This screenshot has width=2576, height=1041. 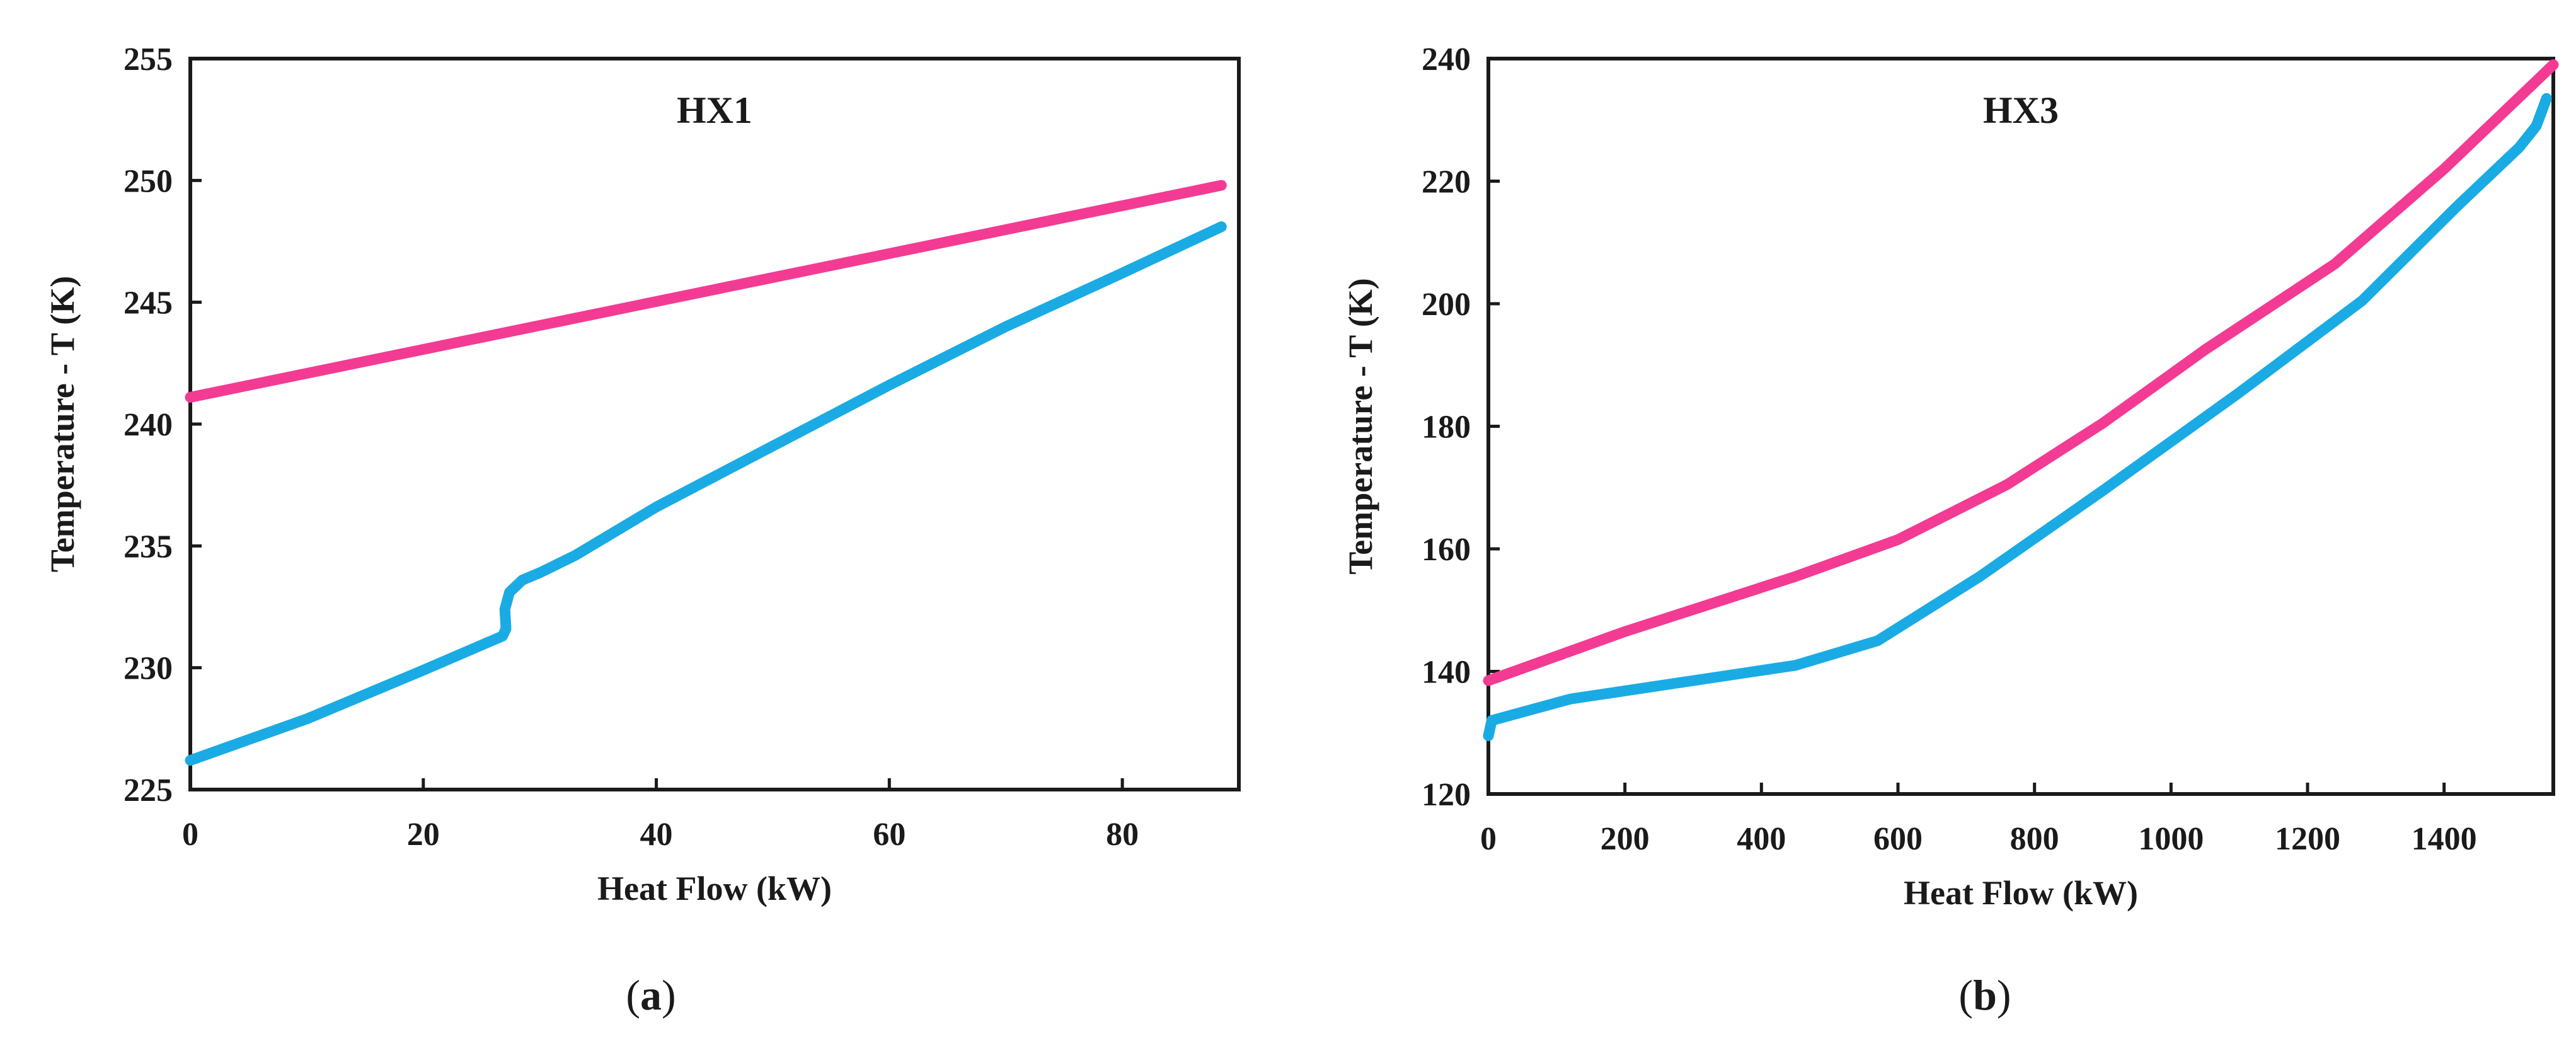 What do you see at coordinates (1446, 795) in the screenshot?
I see `y-tick-label: 120` at bounding box center [1446, 795].